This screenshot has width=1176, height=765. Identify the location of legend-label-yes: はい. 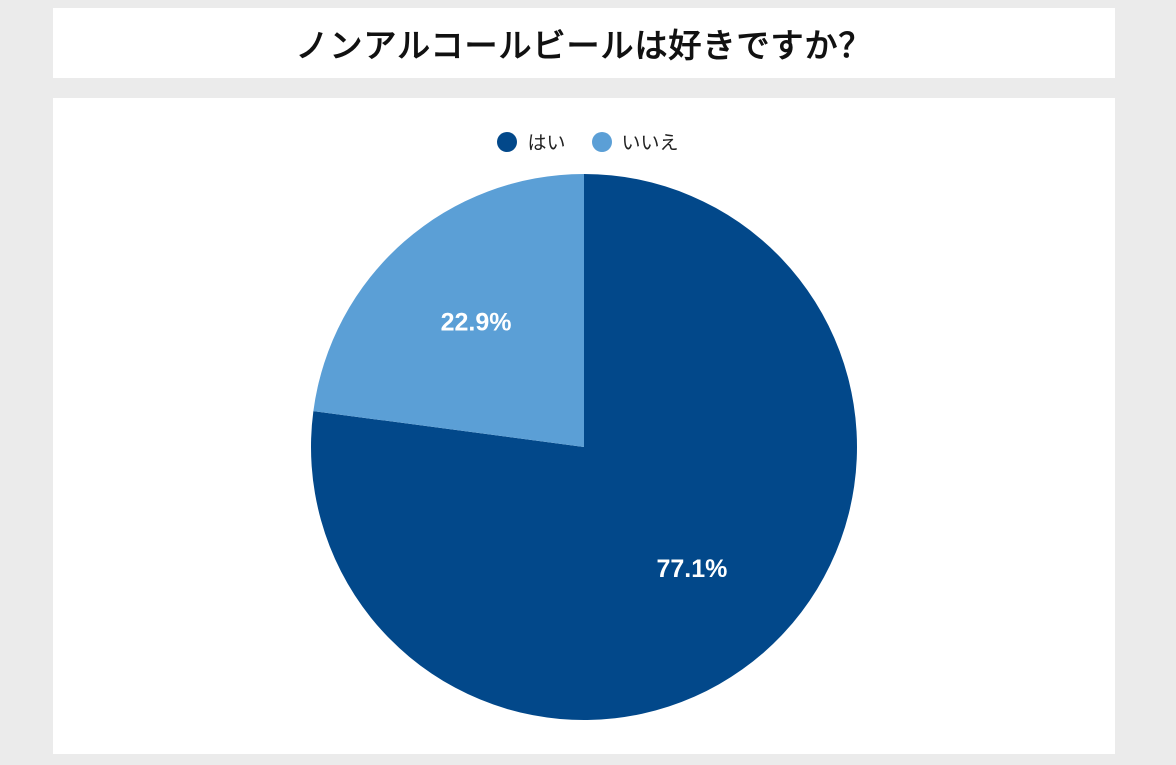
(546, 143).